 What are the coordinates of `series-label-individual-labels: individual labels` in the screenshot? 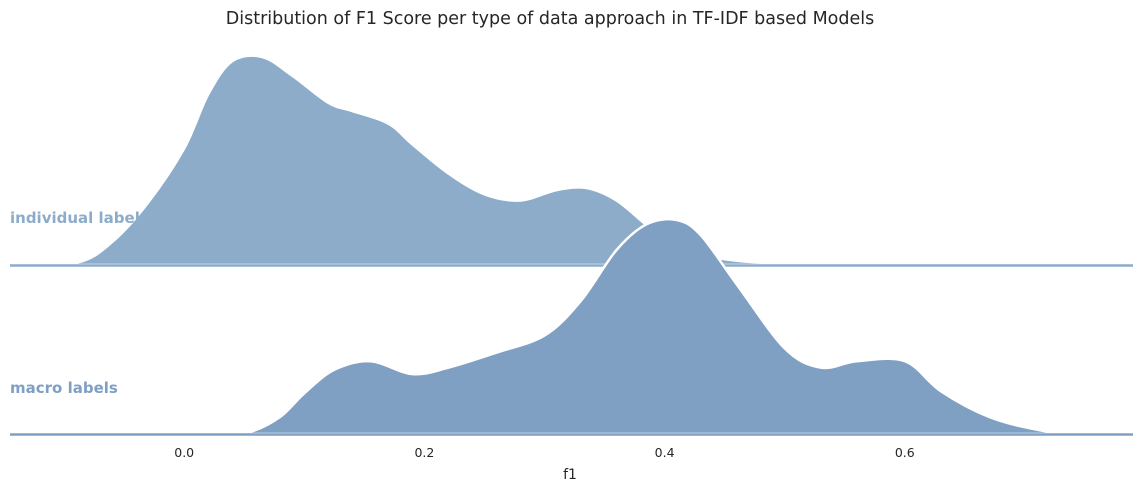 It's located at (79, 218).